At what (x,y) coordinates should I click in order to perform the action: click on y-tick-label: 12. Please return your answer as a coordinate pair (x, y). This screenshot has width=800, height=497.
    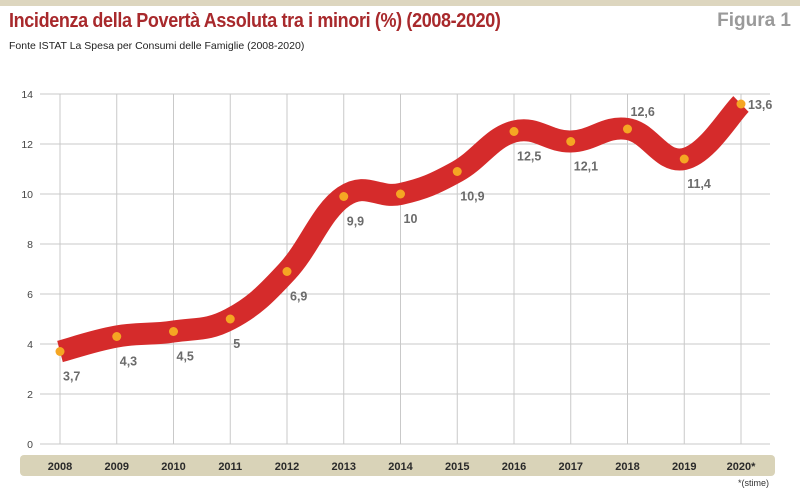
    Looking at the image, I should click on (27, 145).